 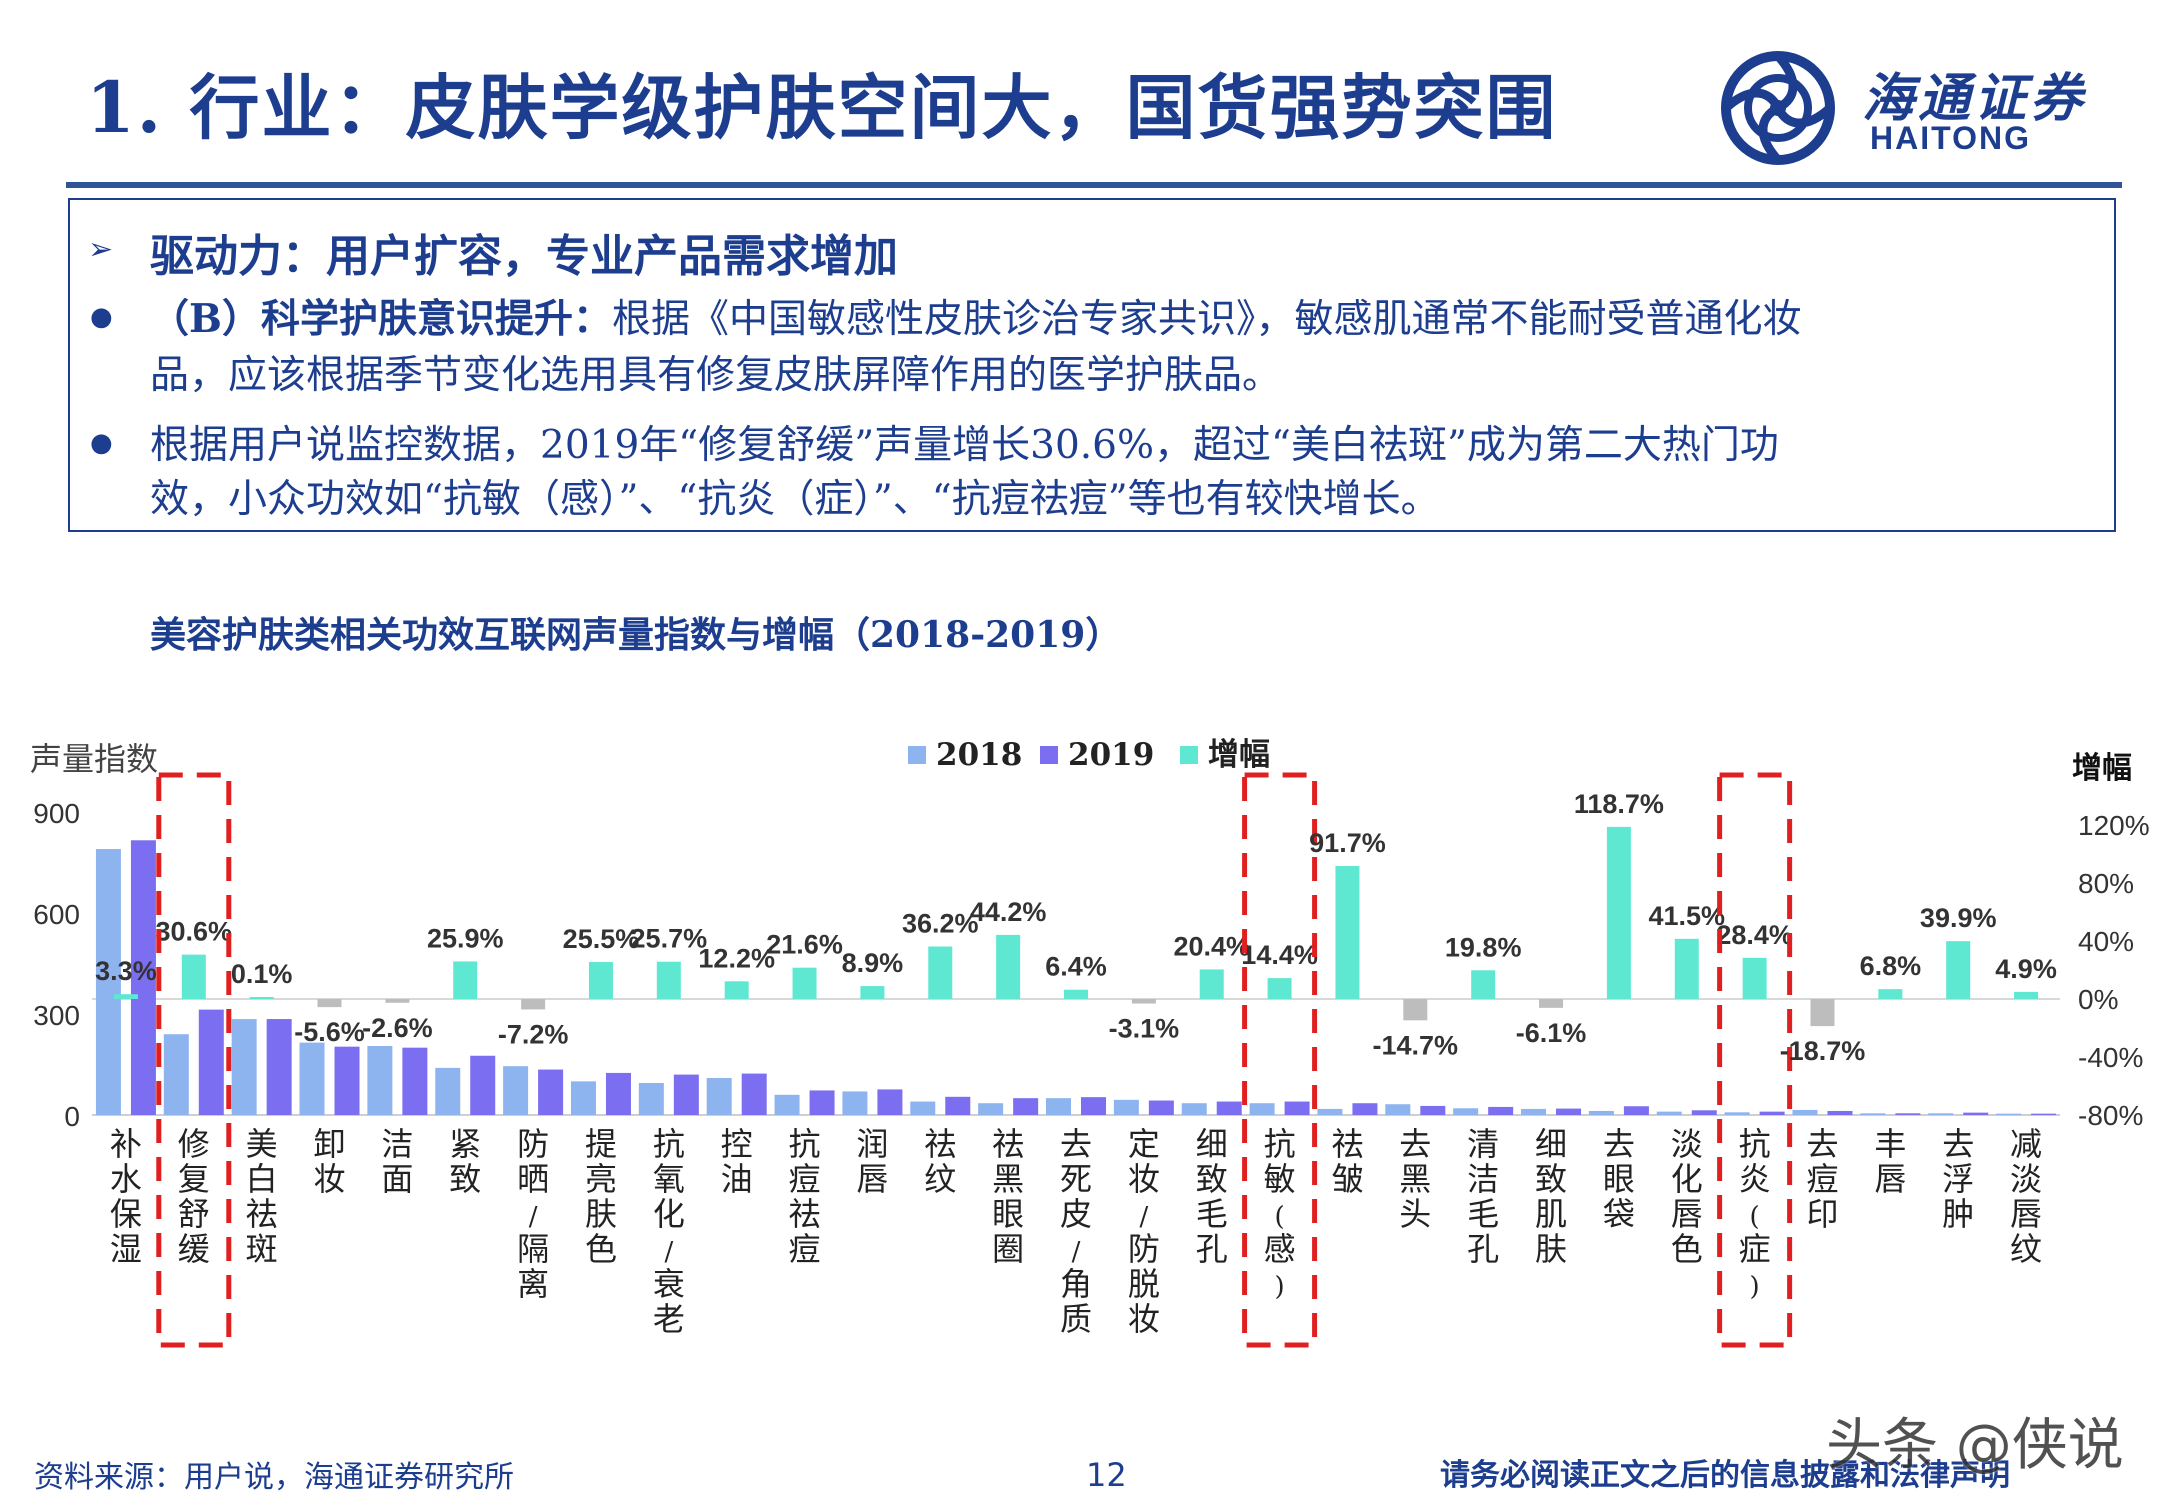 What do you see at coordinates (1347, 1179) in the screenshot?
I see `category-label-char: 皱` at bounding box center [1347, 1179].